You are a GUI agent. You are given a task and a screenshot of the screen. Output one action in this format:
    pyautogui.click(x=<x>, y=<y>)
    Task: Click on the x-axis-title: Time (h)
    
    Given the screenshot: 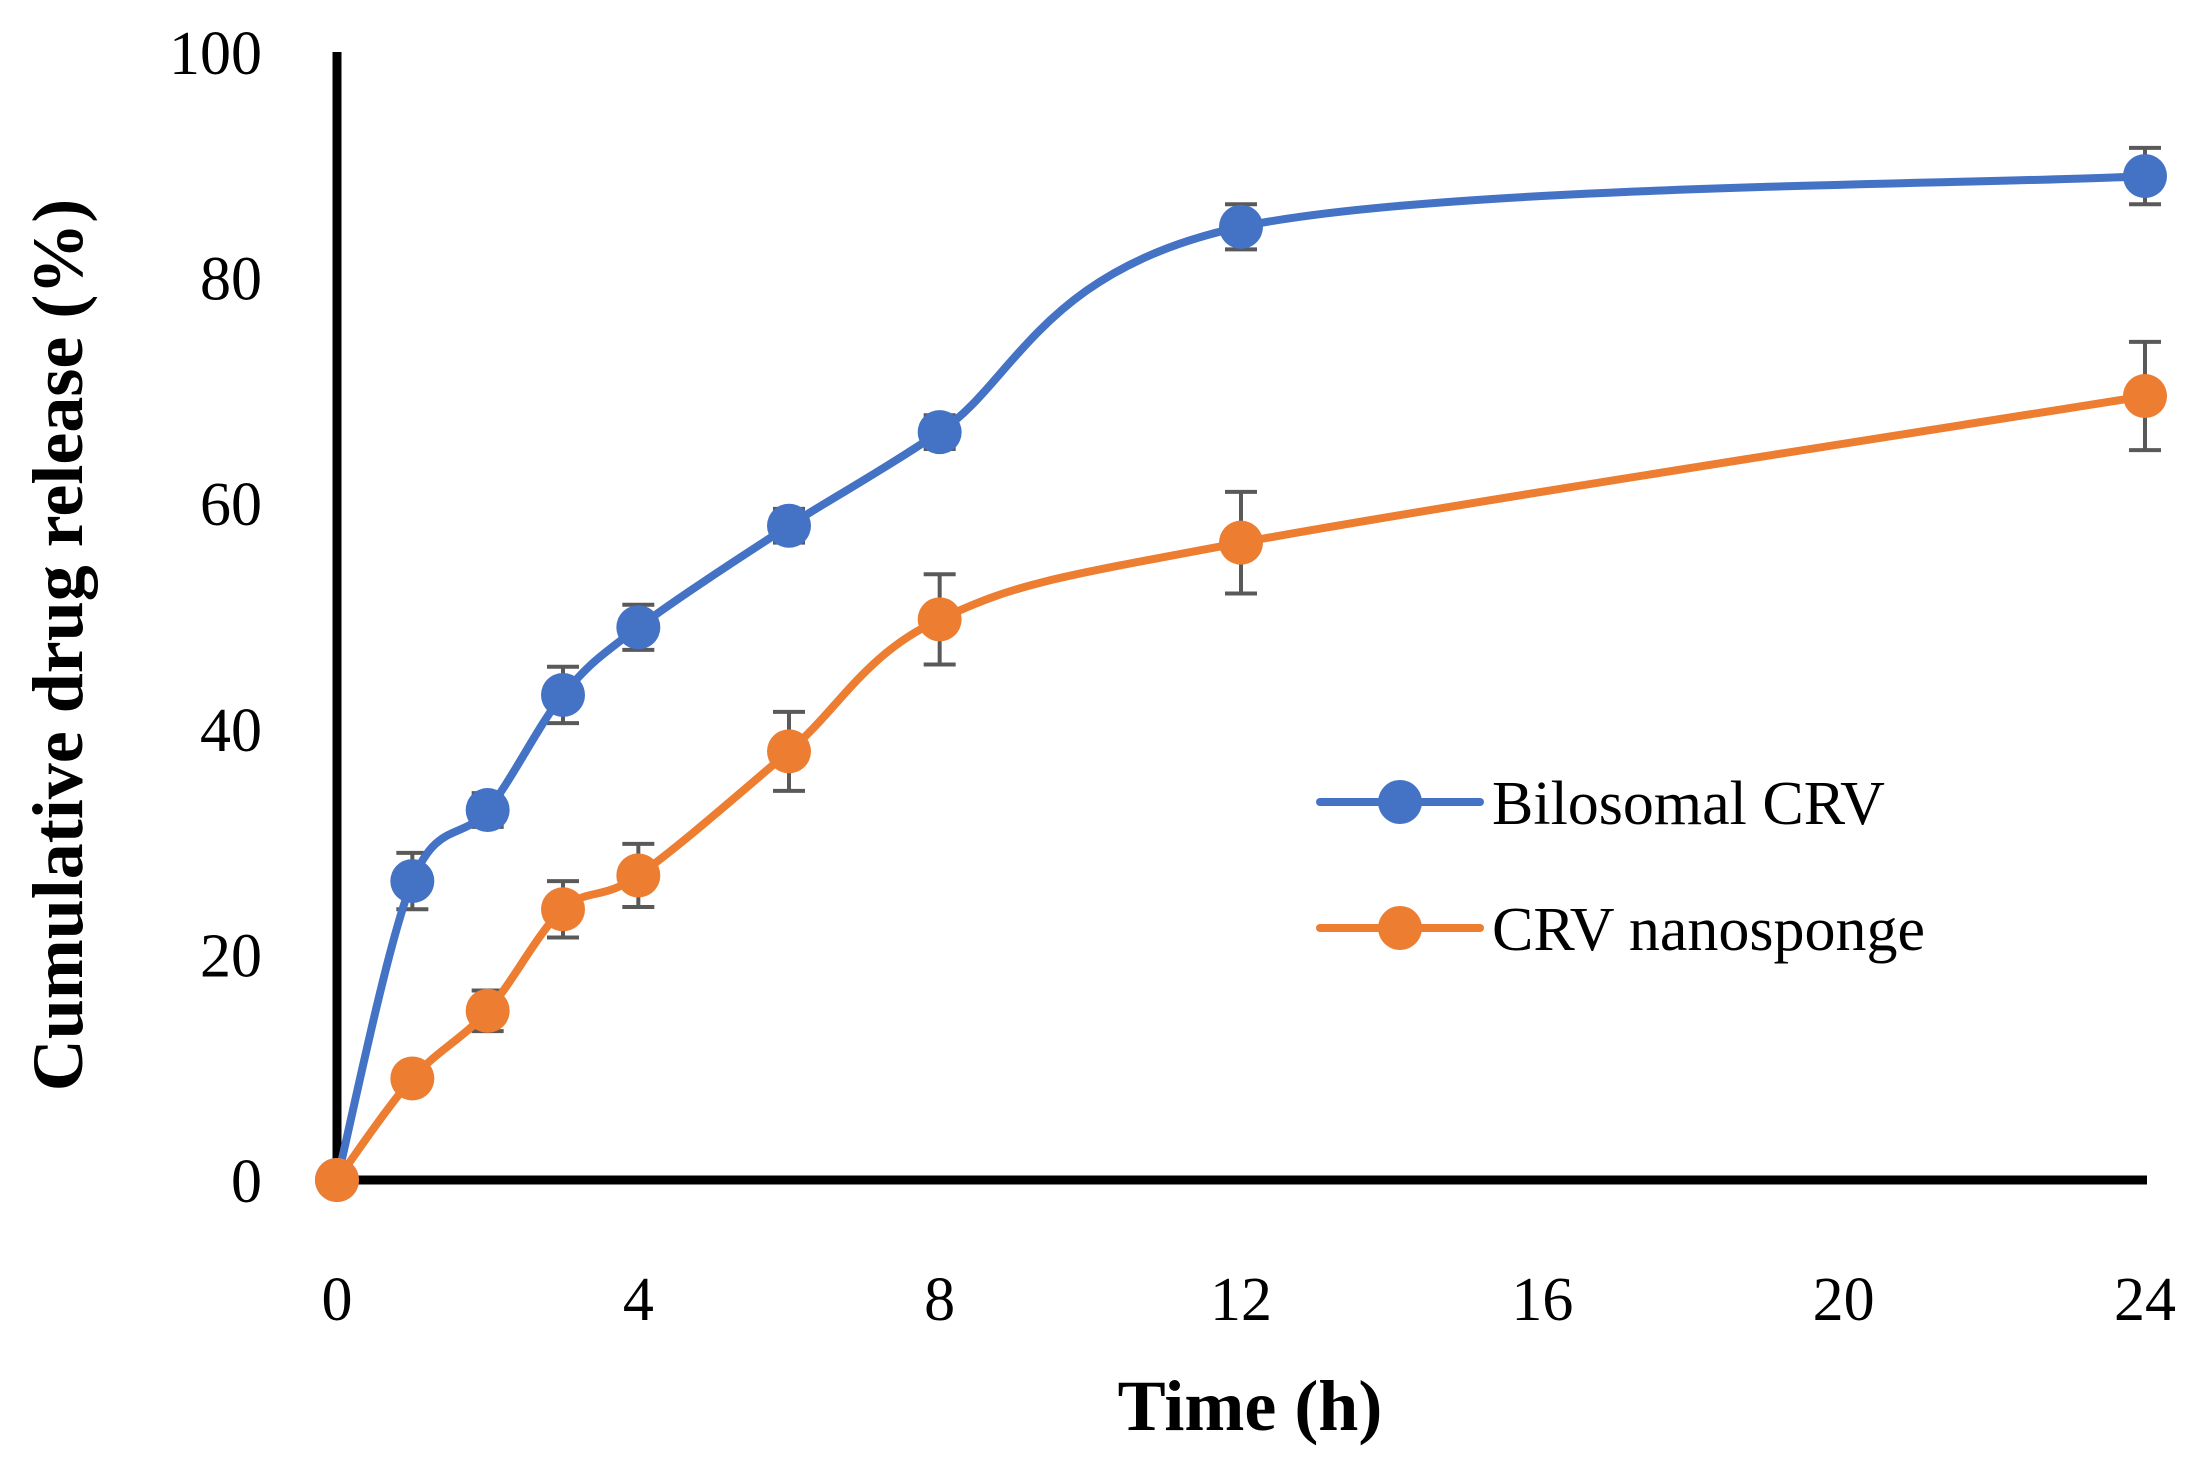 What is the action you would take?
    pyautogui.click(x=1250, y=1406)
    